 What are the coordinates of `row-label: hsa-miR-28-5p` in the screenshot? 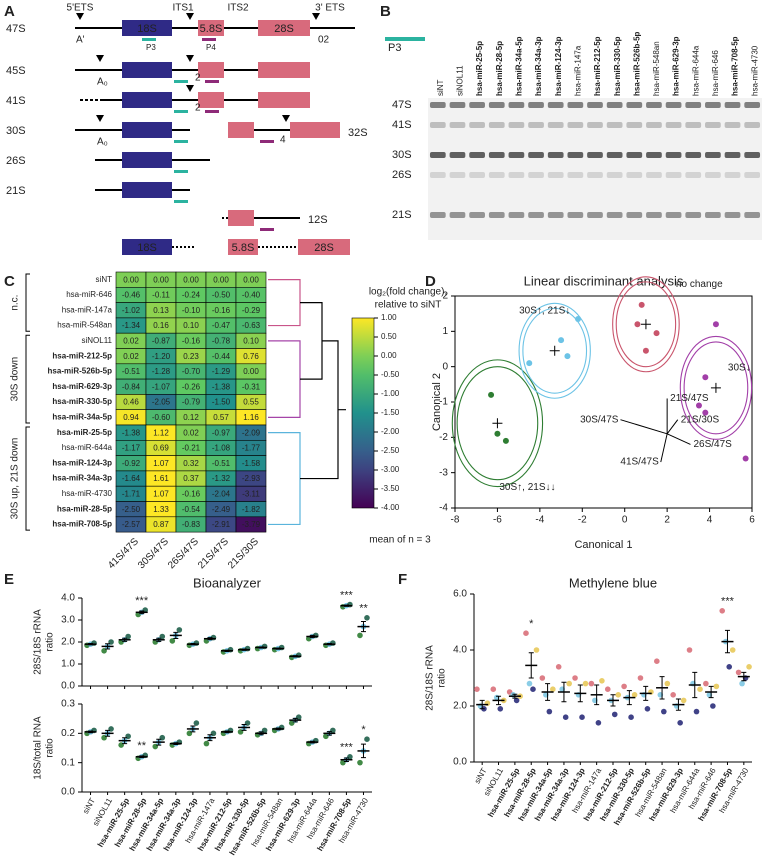 It's located at (84, 508).